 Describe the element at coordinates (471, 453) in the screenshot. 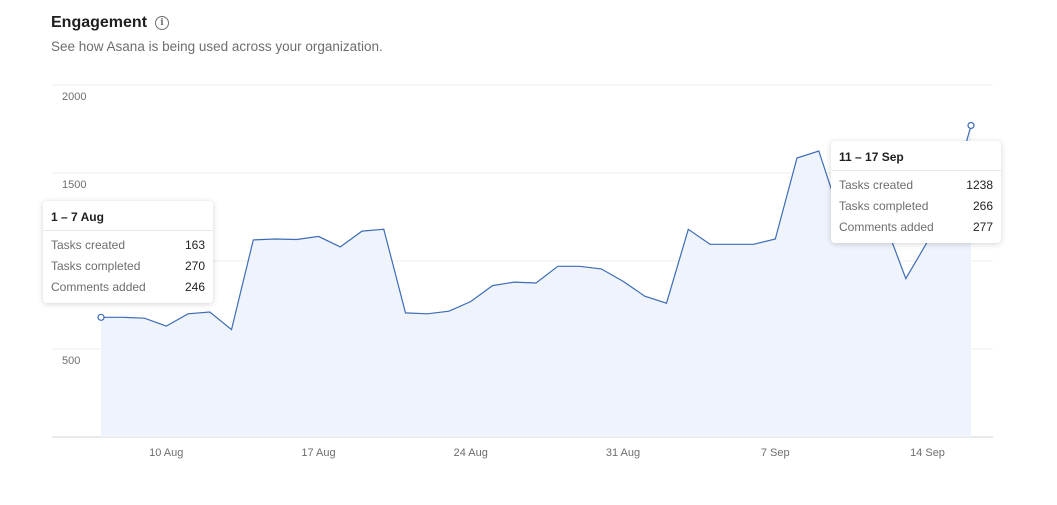

I see `x-tick-label: 24 Aug` at that location.